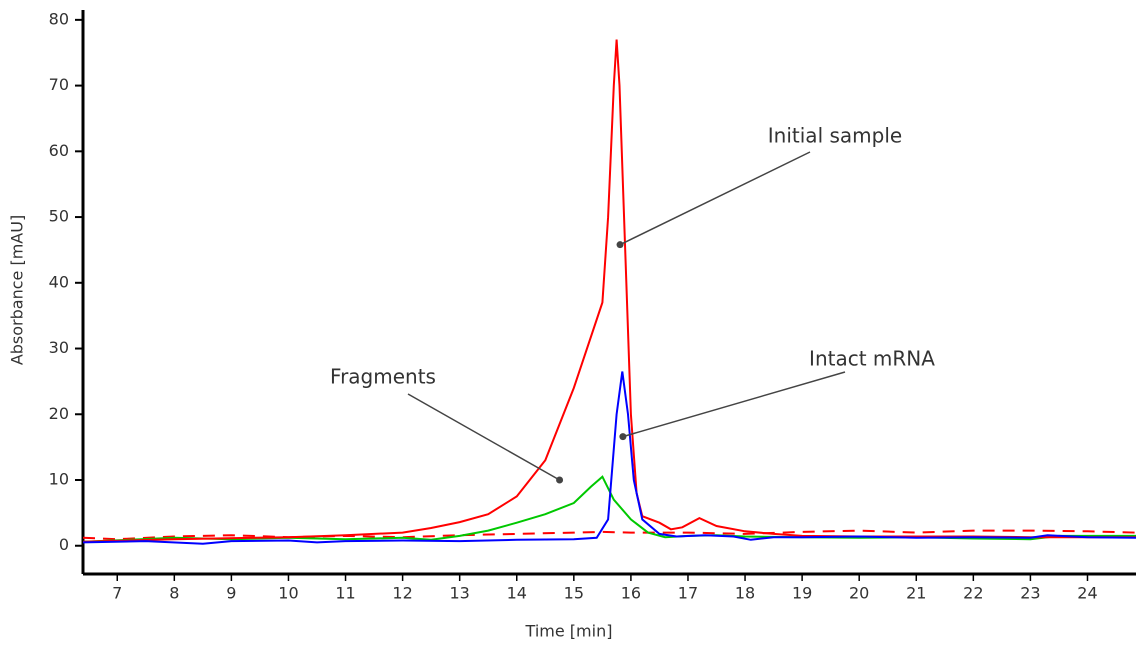 The width and height of the screenshot is (1136, 646). What do you see at coordinates (517, 593) in the screenshot?
I see `x-tick-label: 14` at bounding box center [517, 593].